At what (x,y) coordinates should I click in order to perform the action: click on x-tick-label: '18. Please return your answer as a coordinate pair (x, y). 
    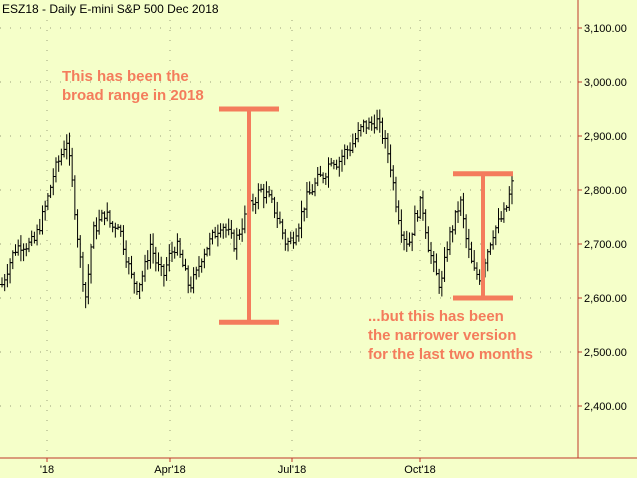
    Looking at the image, I should click on (47, 470).